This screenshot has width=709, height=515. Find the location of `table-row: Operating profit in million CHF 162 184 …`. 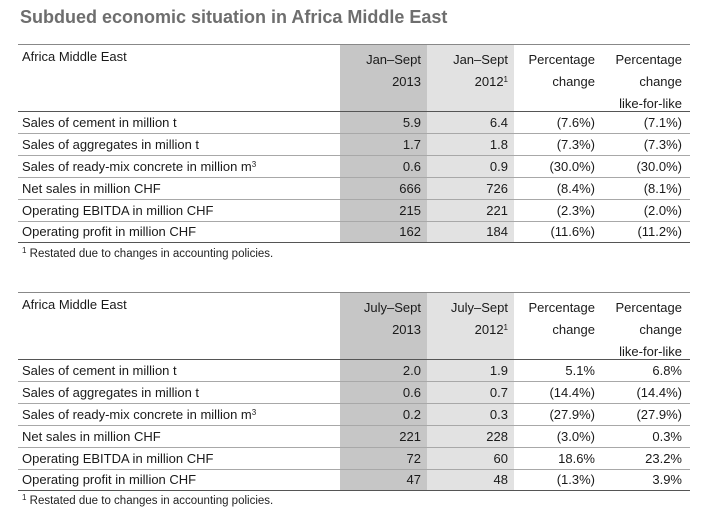

table-row: Operating profit in million CHF 162 184 … is located at coordinates (354, 232).